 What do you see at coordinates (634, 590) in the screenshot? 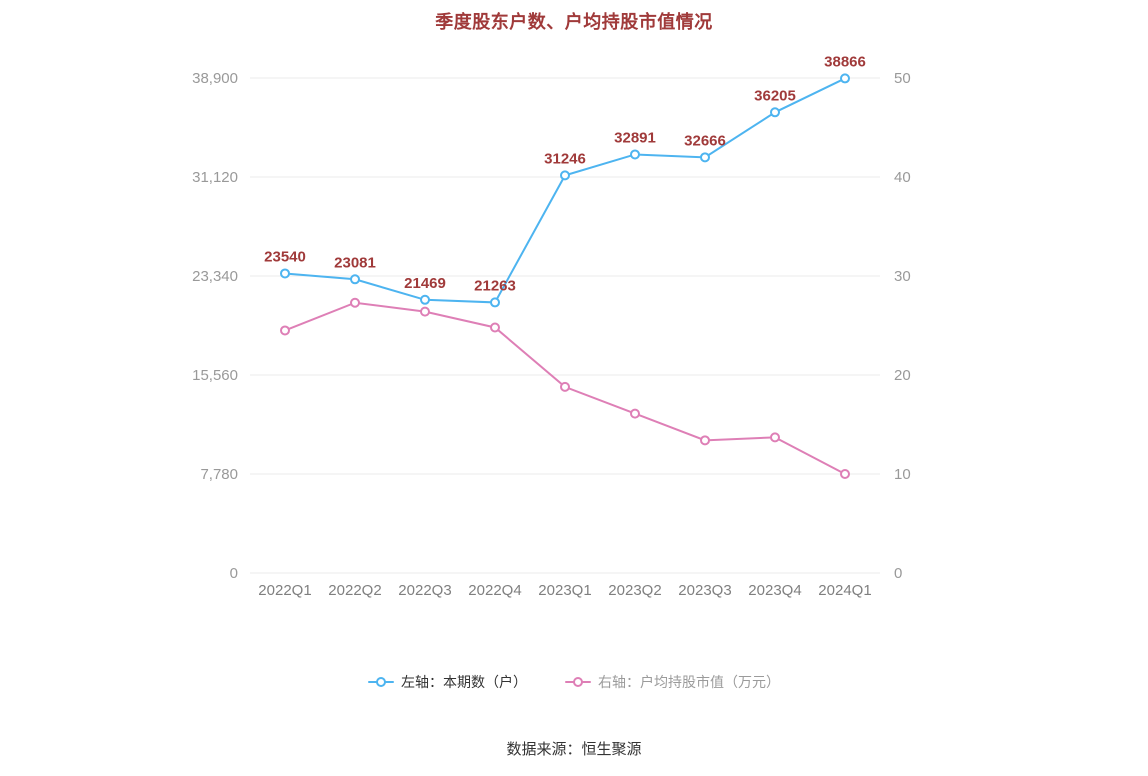
I see `svg-text: 2023Q2` at bounding box center [634, 590].